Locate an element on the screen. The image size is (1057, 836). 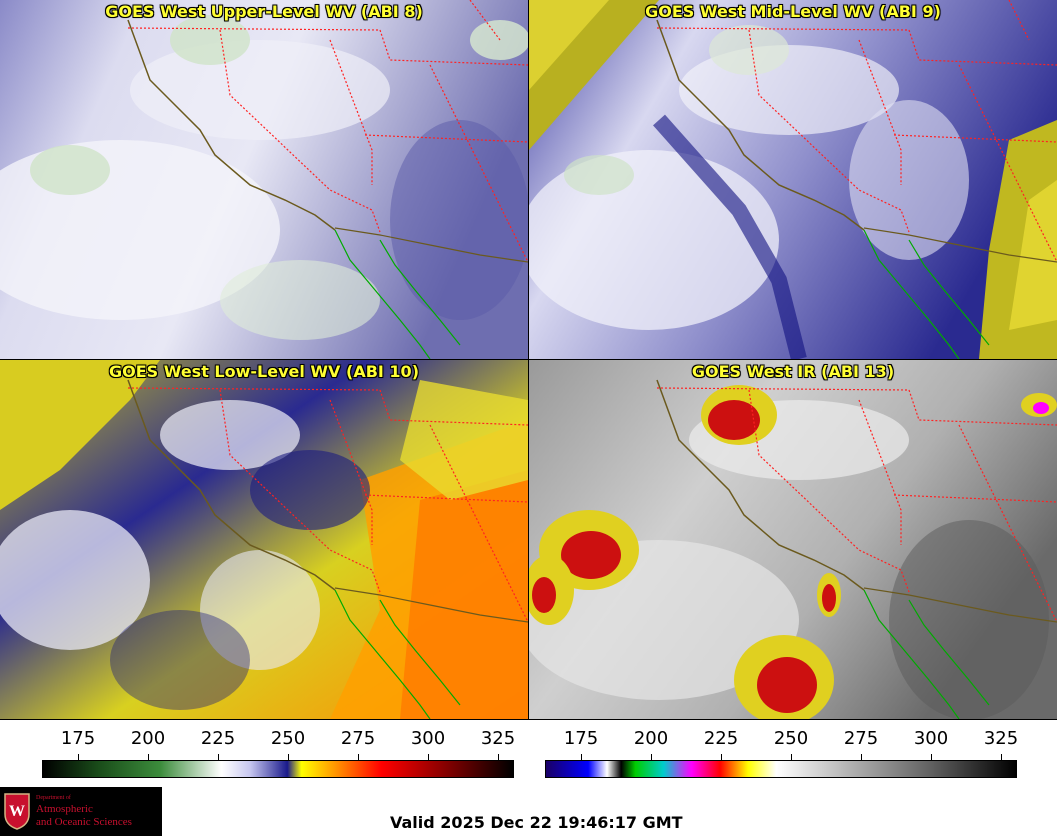
panel-divider-vertical is located at coordinates (528, 360).